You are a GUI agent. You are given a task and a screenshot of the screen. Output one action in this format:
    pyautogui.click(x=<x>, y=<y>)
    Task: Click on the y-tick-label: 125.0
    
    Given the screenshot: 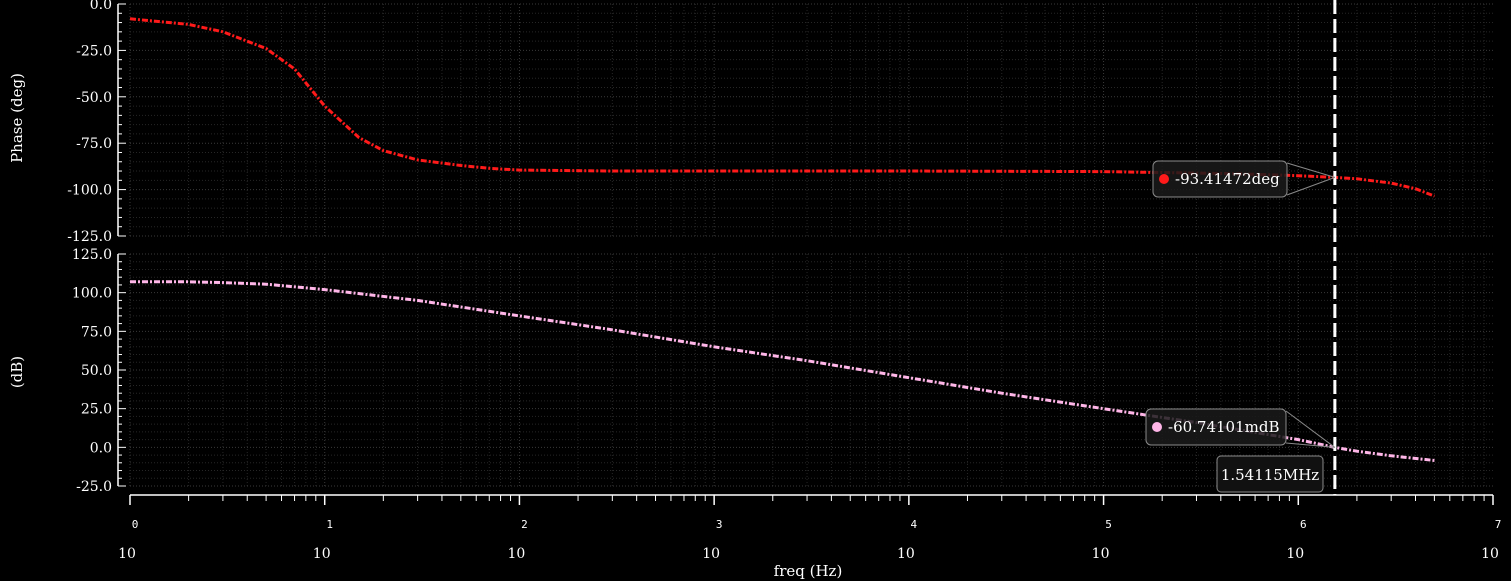 What is the action you would take?
    pyautogui.click(x=92, y=255)
    